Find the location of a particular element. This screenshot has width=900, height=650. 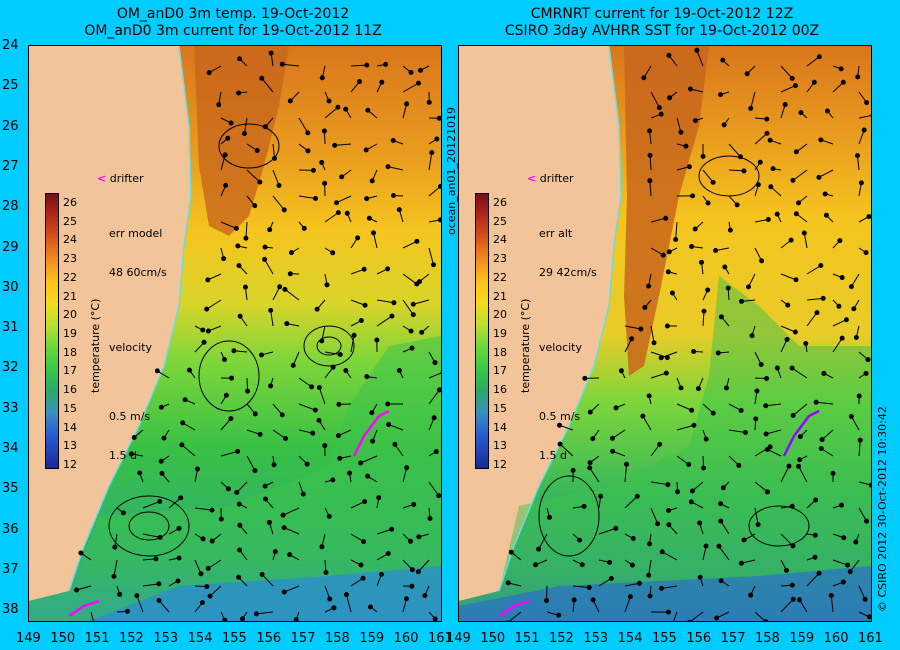

colorbar-tick-label: 13 is located at coordinates (70, 446).